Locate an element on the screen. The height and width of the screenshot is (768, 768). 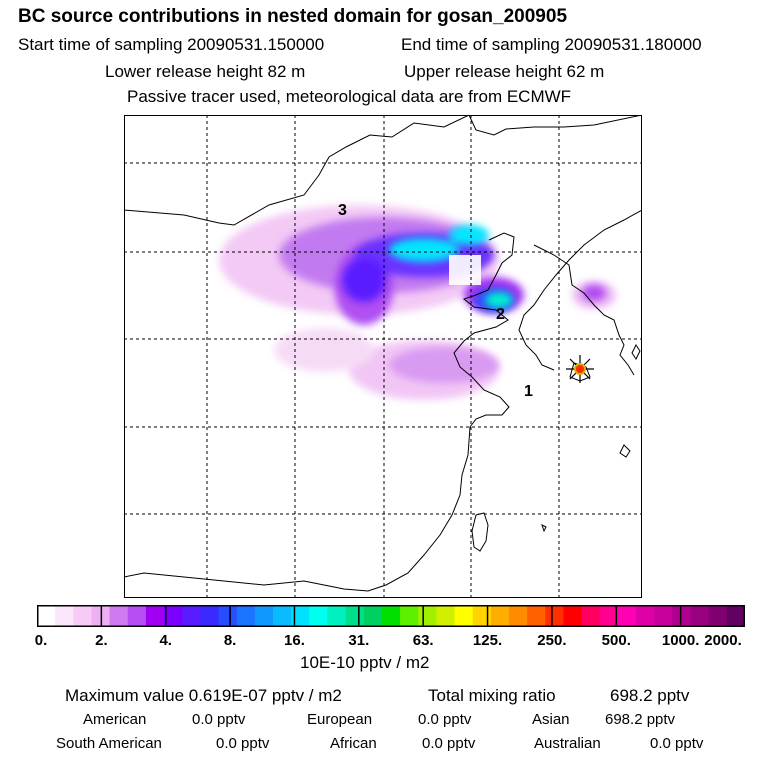
american-label: American is located at coordinates (115, 719).